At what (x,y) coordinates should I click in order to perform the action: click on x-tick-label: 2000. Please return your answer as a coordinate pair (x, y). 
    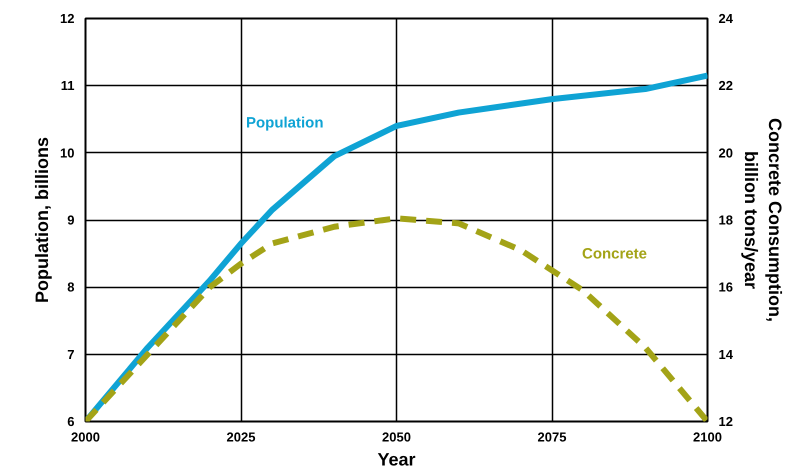
    Looking at the image, I should click on (85, 437).